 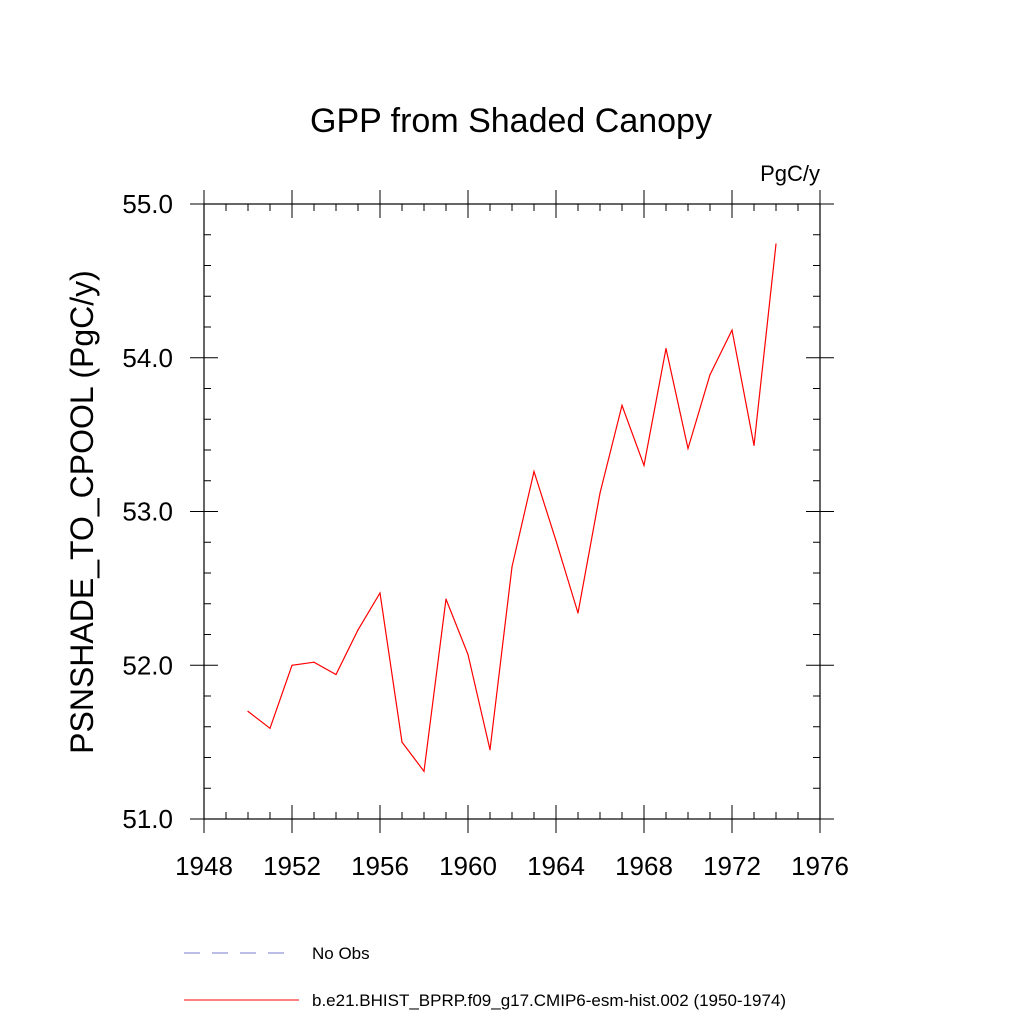 I want to click on chart-title: GPP from Shaded Canopy, so click(x=511, y=121).